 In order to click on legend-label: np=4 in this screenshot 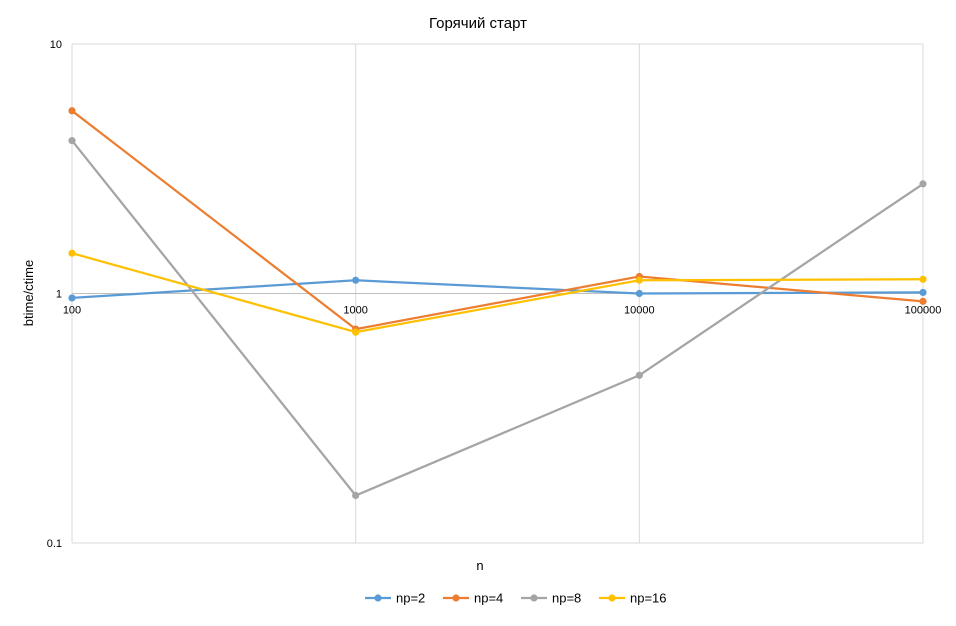, I will do `click(488, 598)`.